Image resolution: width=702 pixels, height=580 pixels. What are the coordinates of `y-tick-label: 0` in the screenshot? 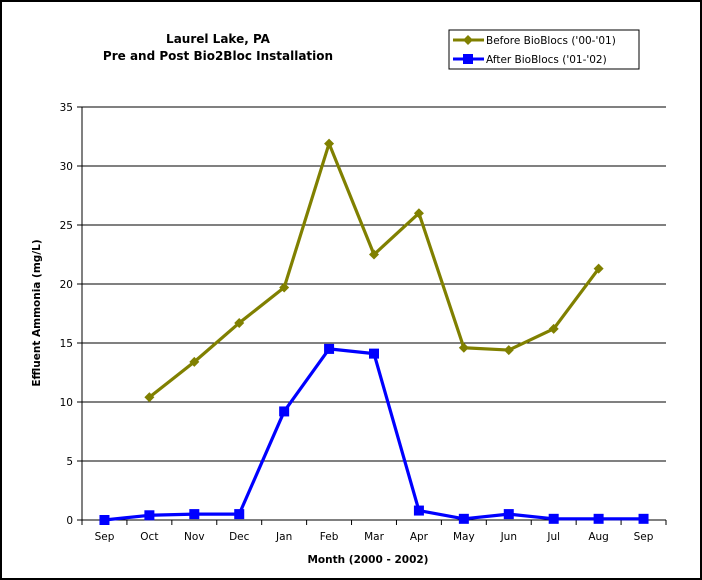 It's located at (69, 521).